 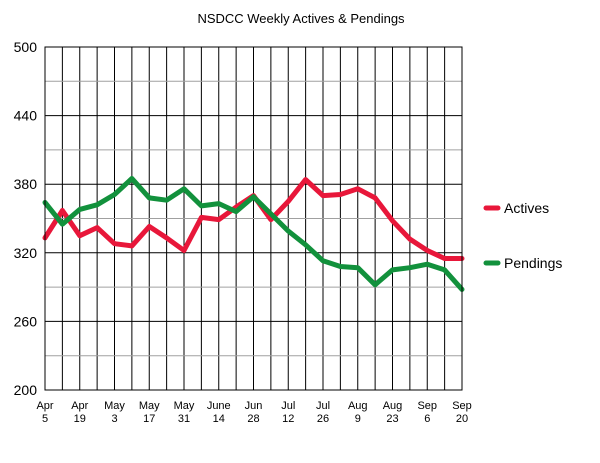 What do you see at coordinates (301, 18) in the screenshot?
I see `chart-title: NSDCC Weekly Actives & Pendings` at bounding box center [301, 18].